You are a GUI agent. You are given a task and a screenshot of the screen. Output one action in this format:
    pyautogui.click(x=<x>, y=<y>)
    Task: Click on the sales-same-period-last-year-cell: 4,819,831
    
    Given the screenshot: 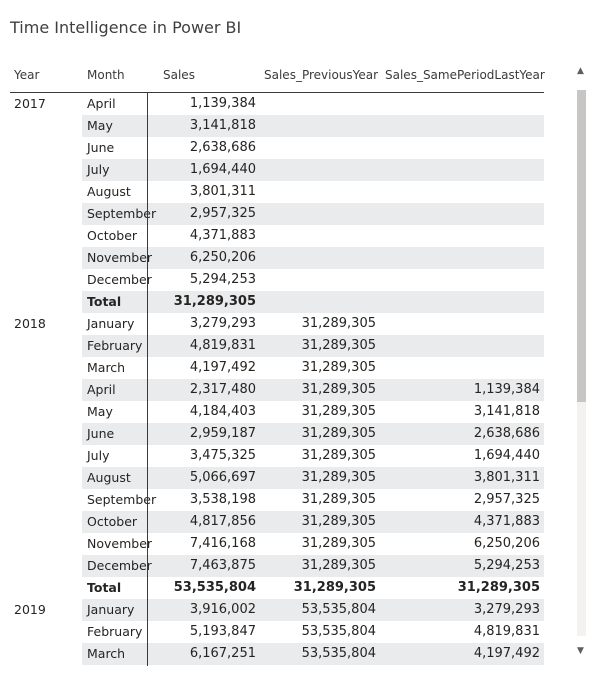 What is the action you would take?
    pyautogui.click(x=506, y=631)
    